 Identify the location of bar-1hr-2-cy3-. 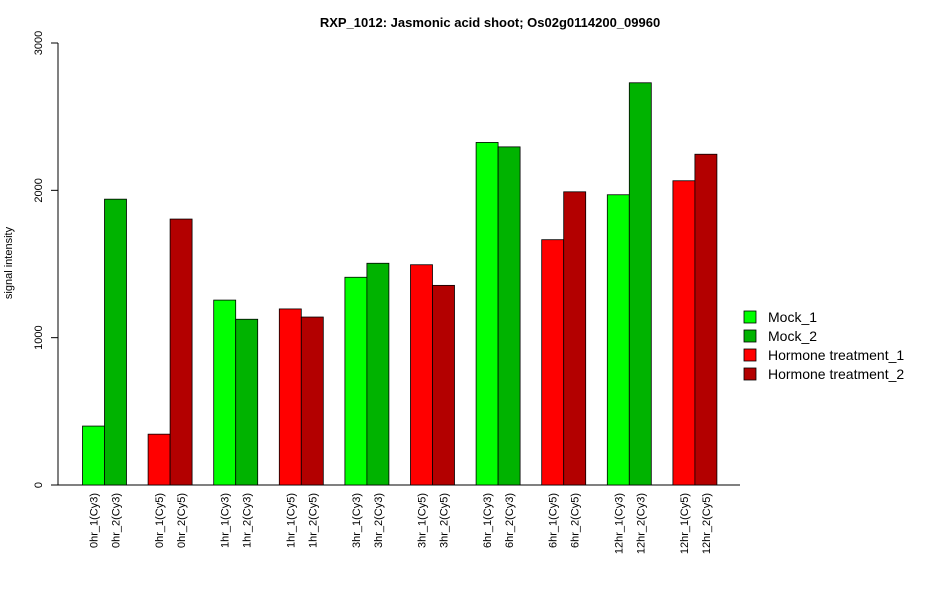
(247, 402).